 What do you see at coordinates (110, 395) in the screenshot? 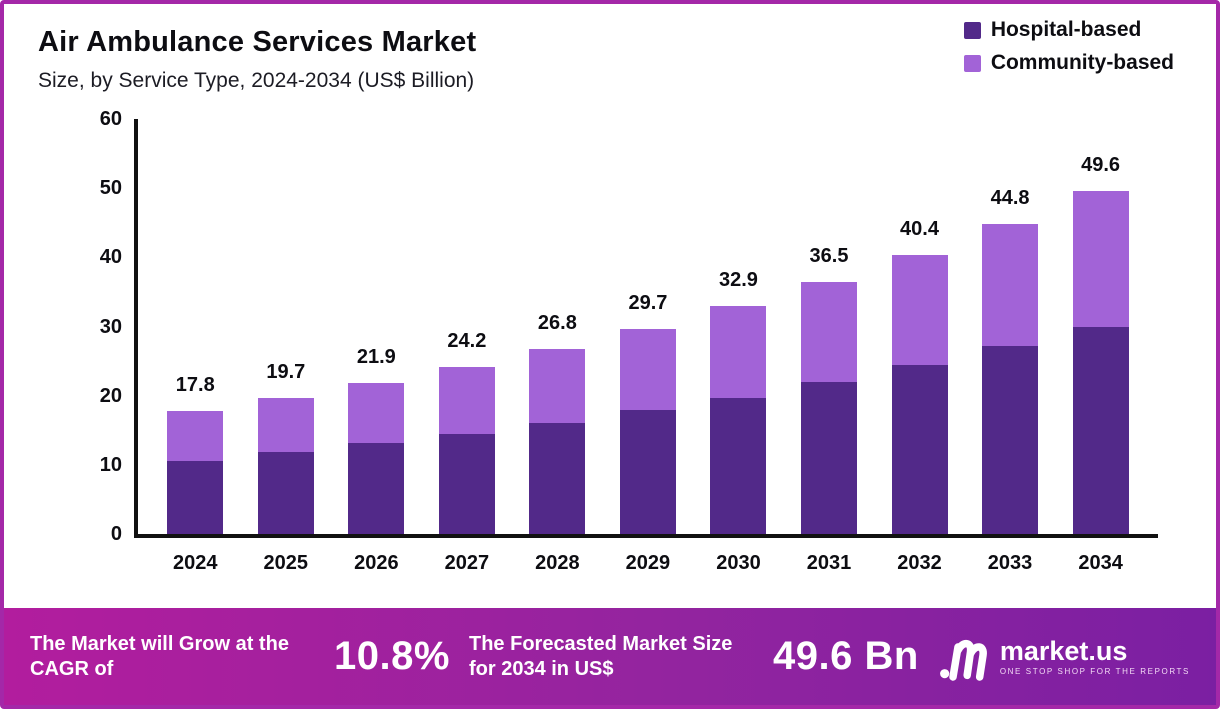
I see `y-axis-tick-20: 20` at bounding box center [110, 395].